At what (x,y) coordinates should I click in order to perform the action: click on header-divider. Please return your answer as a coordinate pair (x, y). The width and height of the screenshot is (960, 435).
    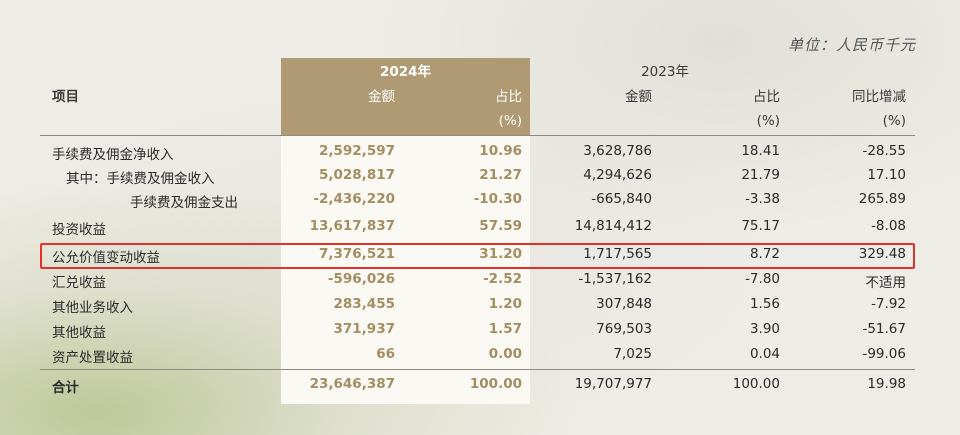
    Looking at the image, I should click on (477, 135).